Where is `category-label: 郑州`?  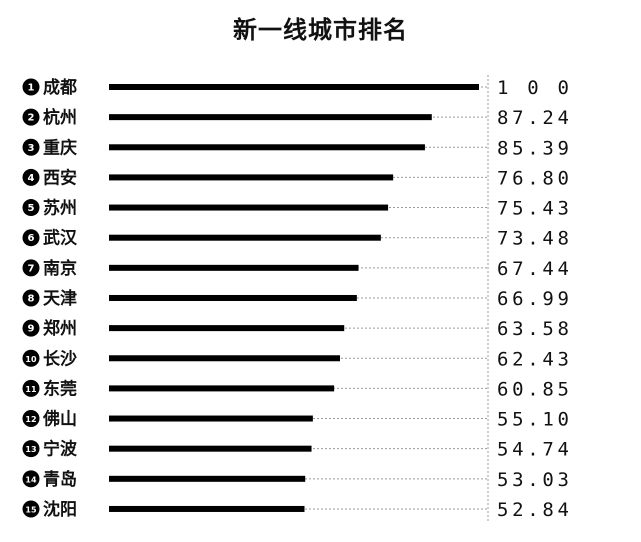
category-label: 郑州 is located at coordinates (60, 328).